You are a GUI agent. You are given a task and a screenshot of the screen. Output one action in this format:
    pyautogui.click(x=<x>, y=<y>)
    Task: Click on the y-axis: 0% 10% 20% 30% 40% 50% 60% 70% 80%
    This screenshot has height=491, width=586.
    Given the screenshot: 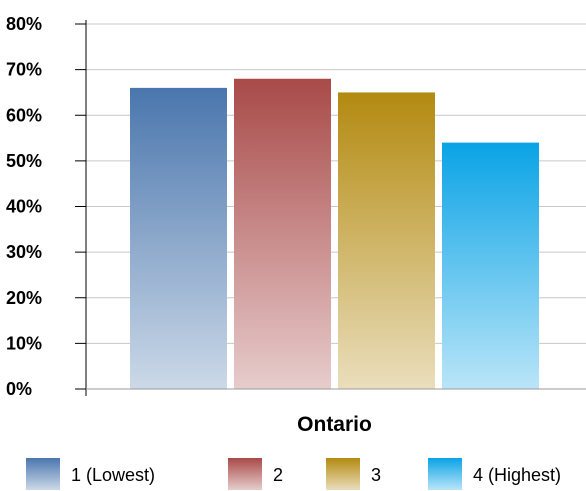 What is the action you would take?
    pyautogui.click(x=46, y=206)
    